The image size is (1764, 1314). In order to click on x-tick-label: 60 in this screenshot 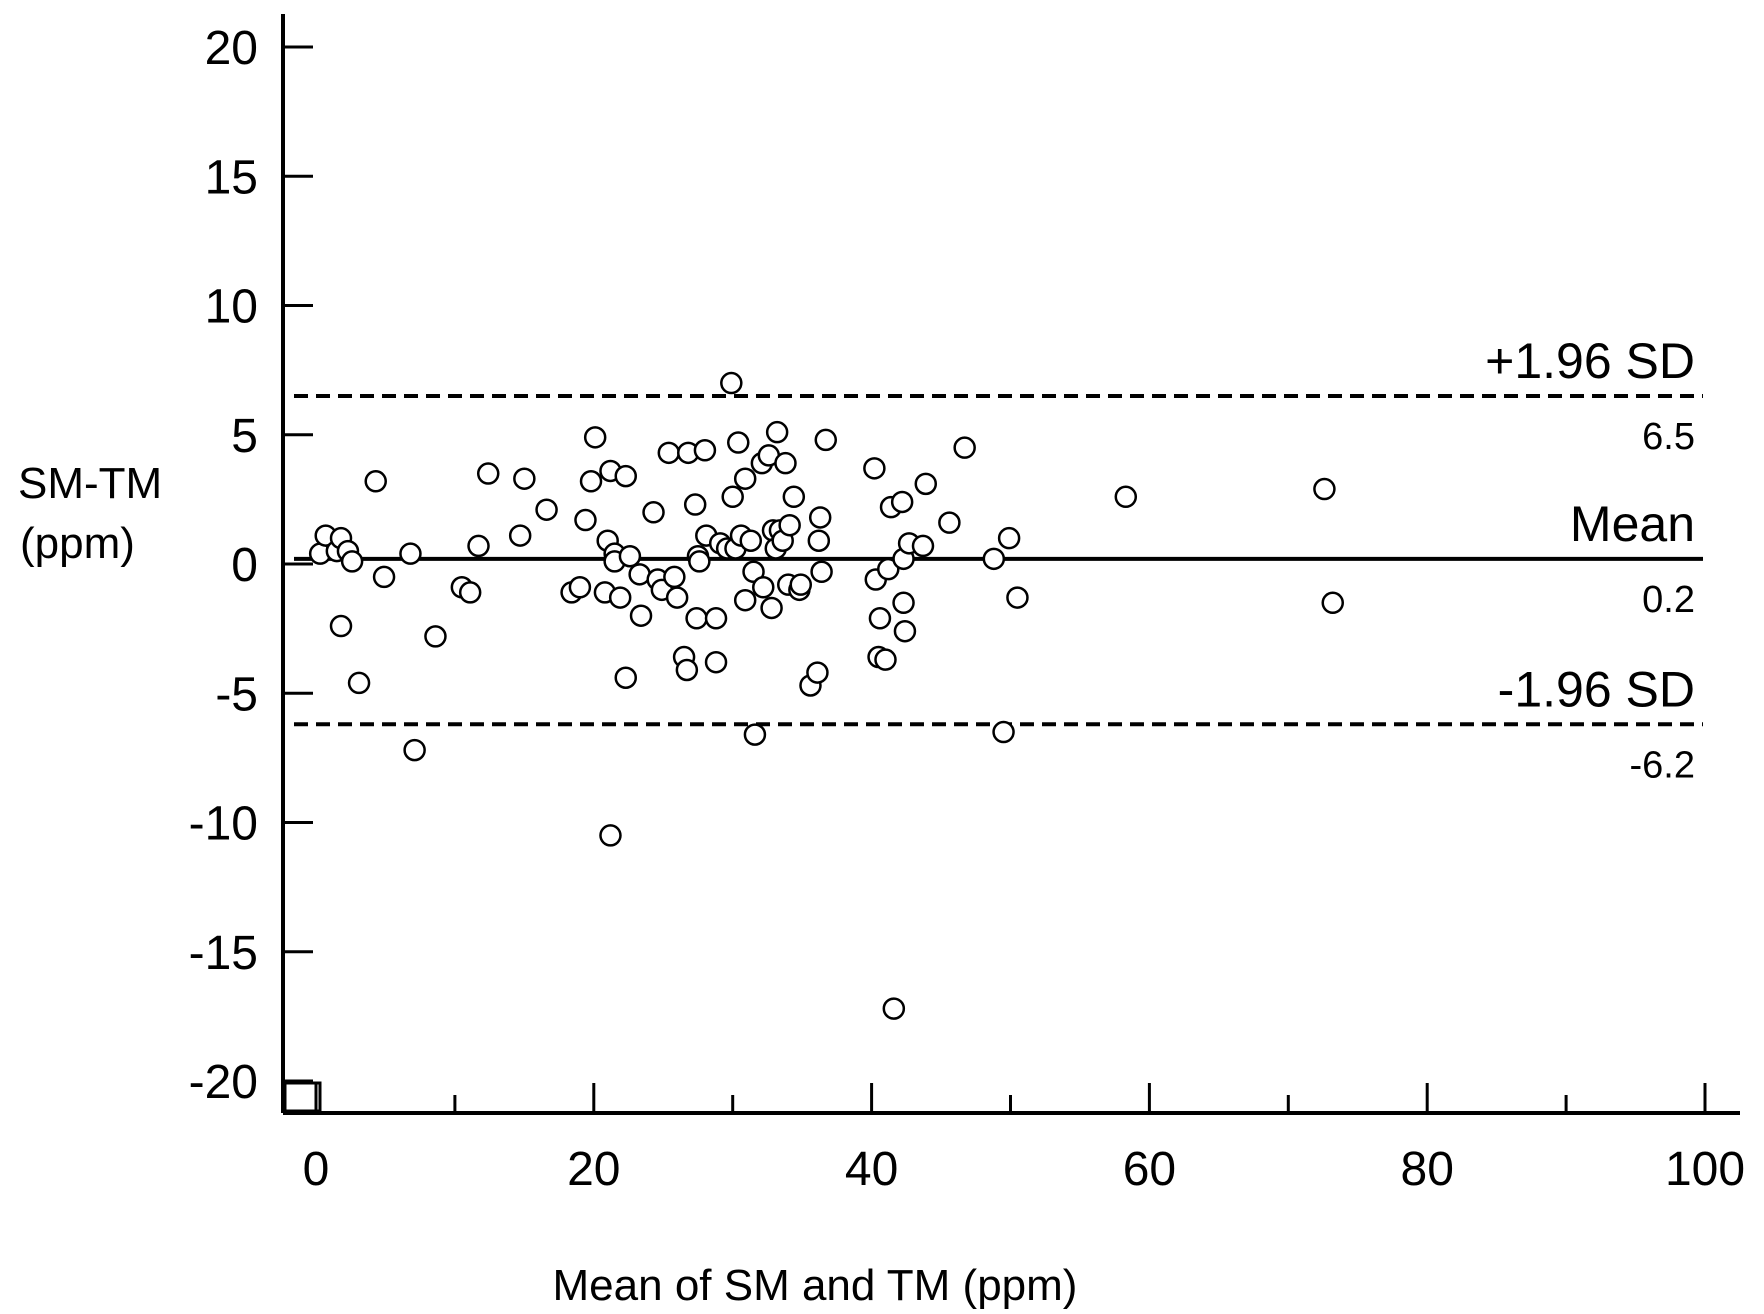, I will do `click(1149, 1169)`.